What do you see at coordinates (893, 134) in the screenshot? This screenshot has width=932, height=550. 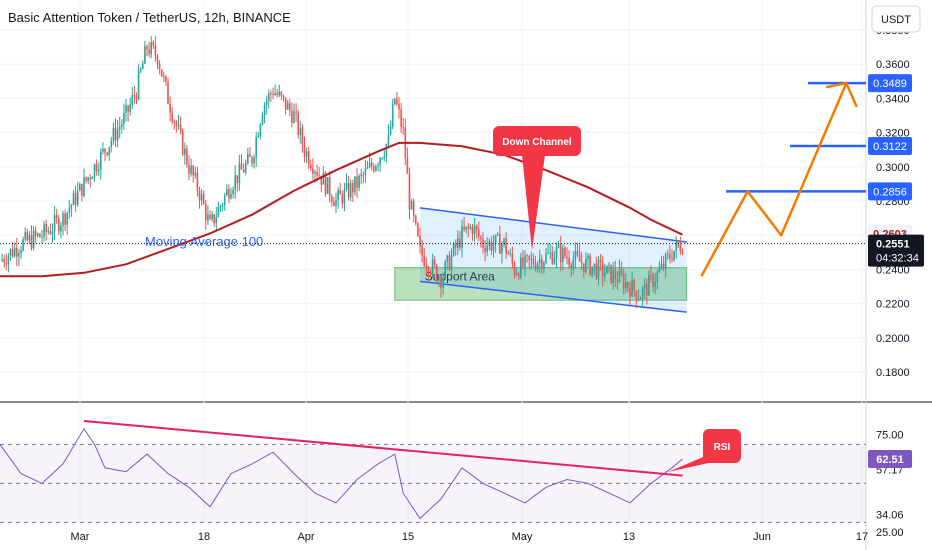 I see `y-tick-label: 0.3200` at bounding box center [893, 134].